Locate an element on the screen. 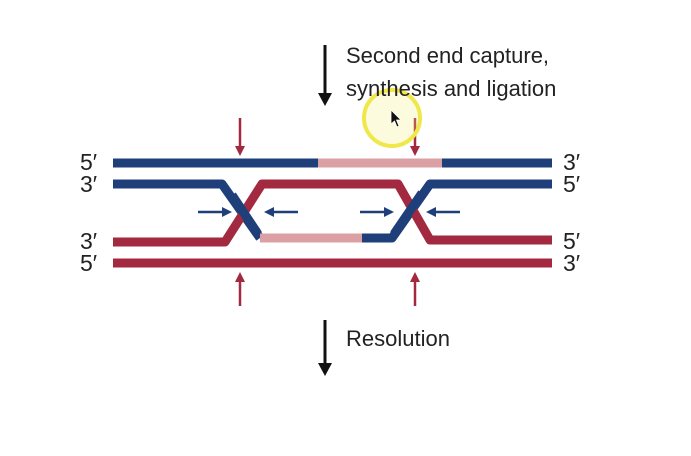 Image resolution: width=691 pixels, height=456 pixels. step-top-line1: Second end capture, is located at coordinates (448, 55).